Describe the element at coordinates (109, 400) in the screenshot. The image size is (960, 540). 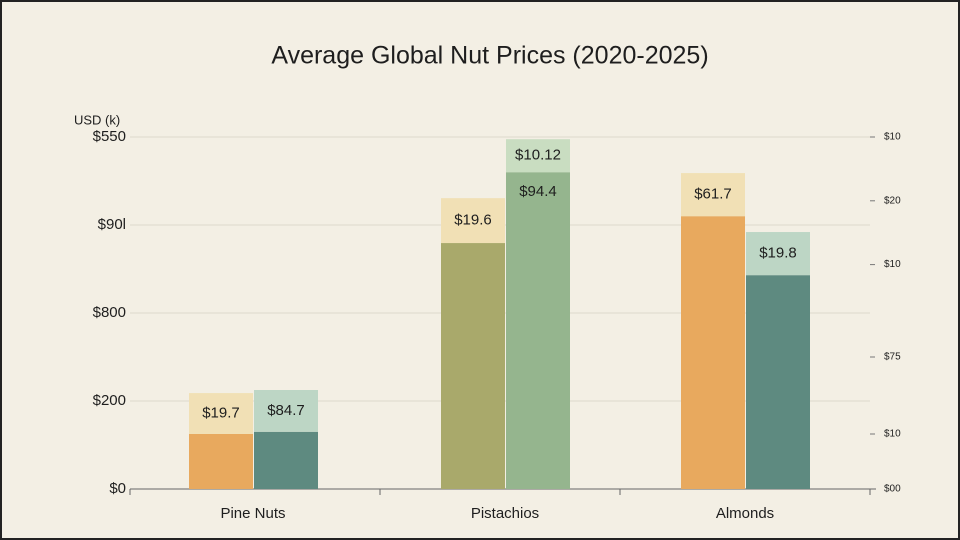
I see `y-tick-label: $200` at that location.